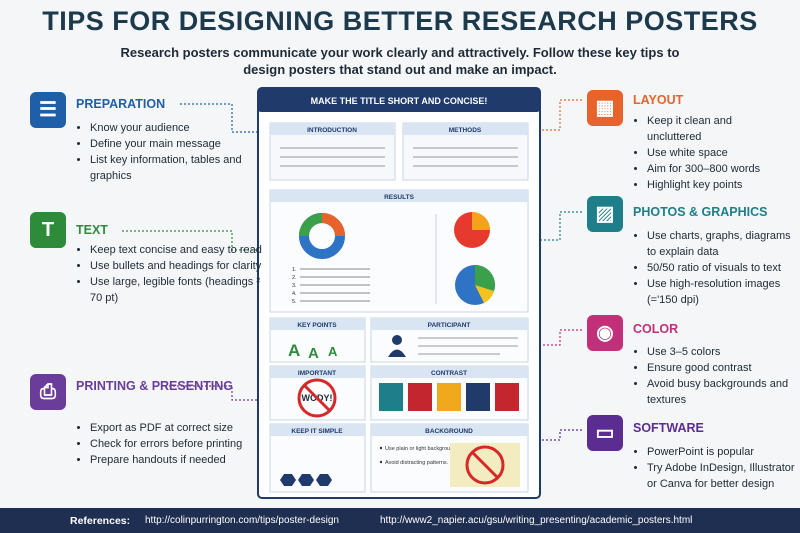 The image size is (800, 533). Describe the element at coordinates (605, 108) in the screenshot. I see `section-icon: ▦` at that location.